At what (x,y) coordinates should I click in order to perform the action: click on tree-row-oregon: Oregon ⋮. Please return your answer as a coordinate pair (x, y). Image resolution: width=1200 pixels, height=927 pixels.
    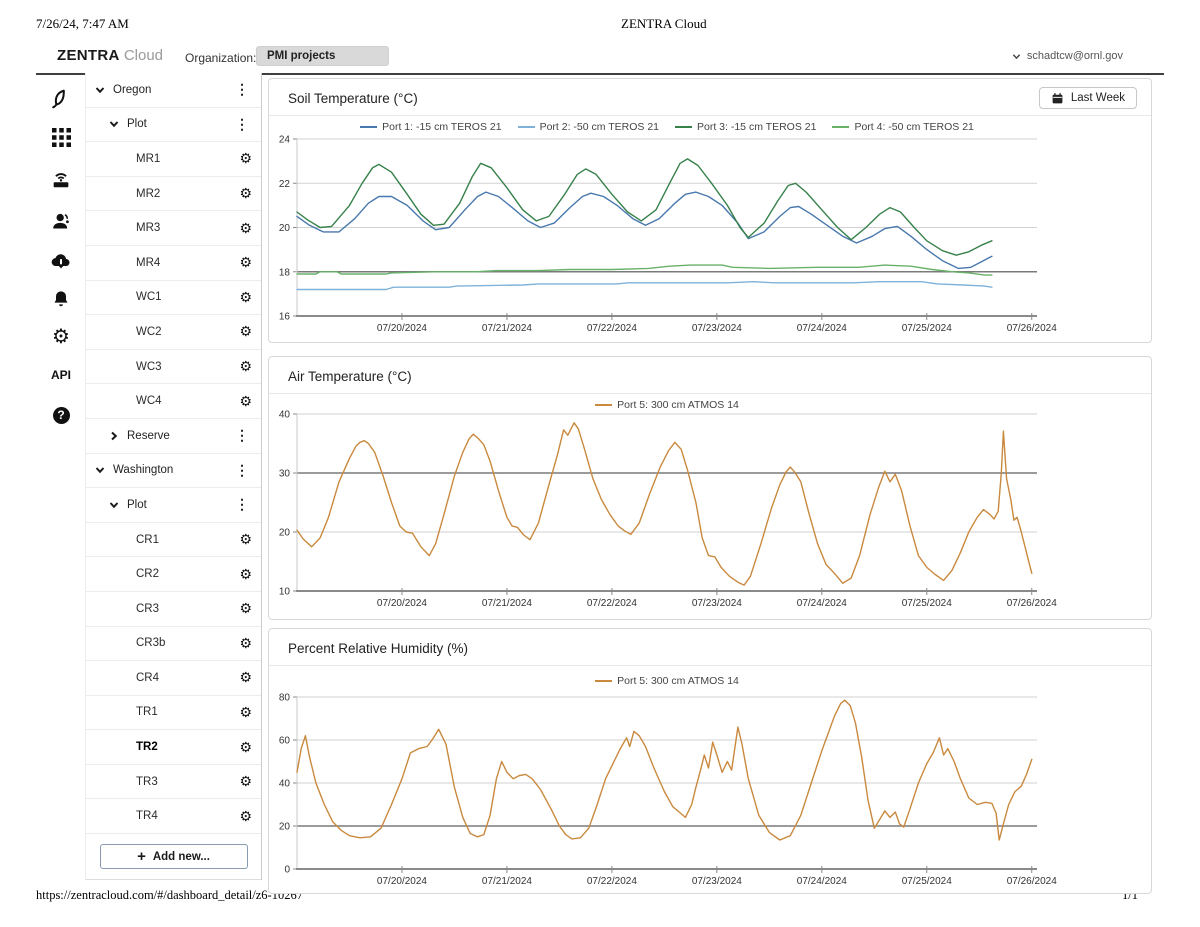
    Looking at the image, I should click on (173, 90).